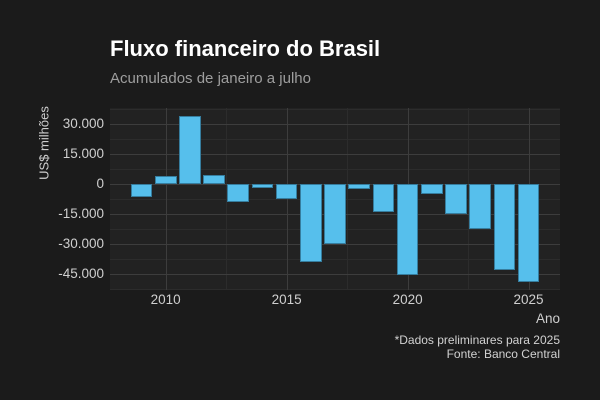 This screenshot has width=600, height=400. What do you see at coordinates (528, 232) in the screenshot?
I see `bar-2025` at bounding box center [528, 232].